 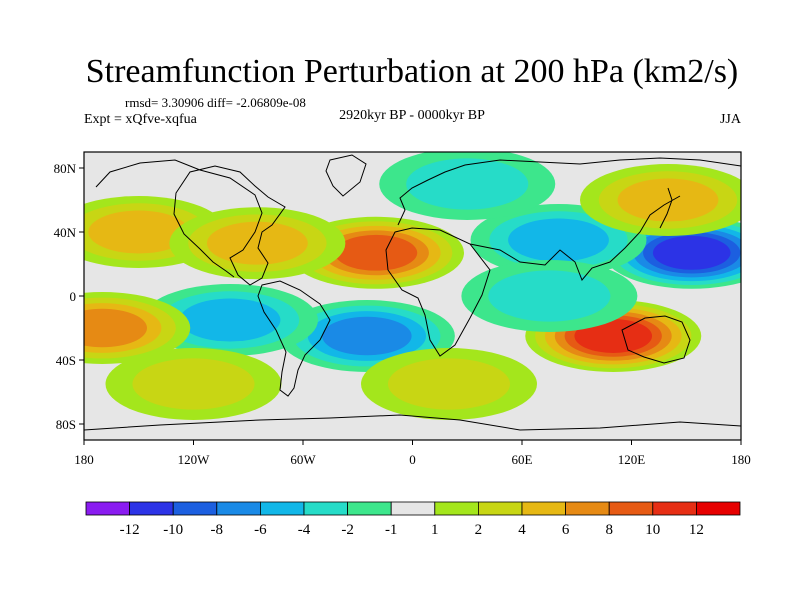 What do you see at coordinates (632, 459) in the screenshot?
I see `x-tick-label: 120E` at bounding box center [632, 459].